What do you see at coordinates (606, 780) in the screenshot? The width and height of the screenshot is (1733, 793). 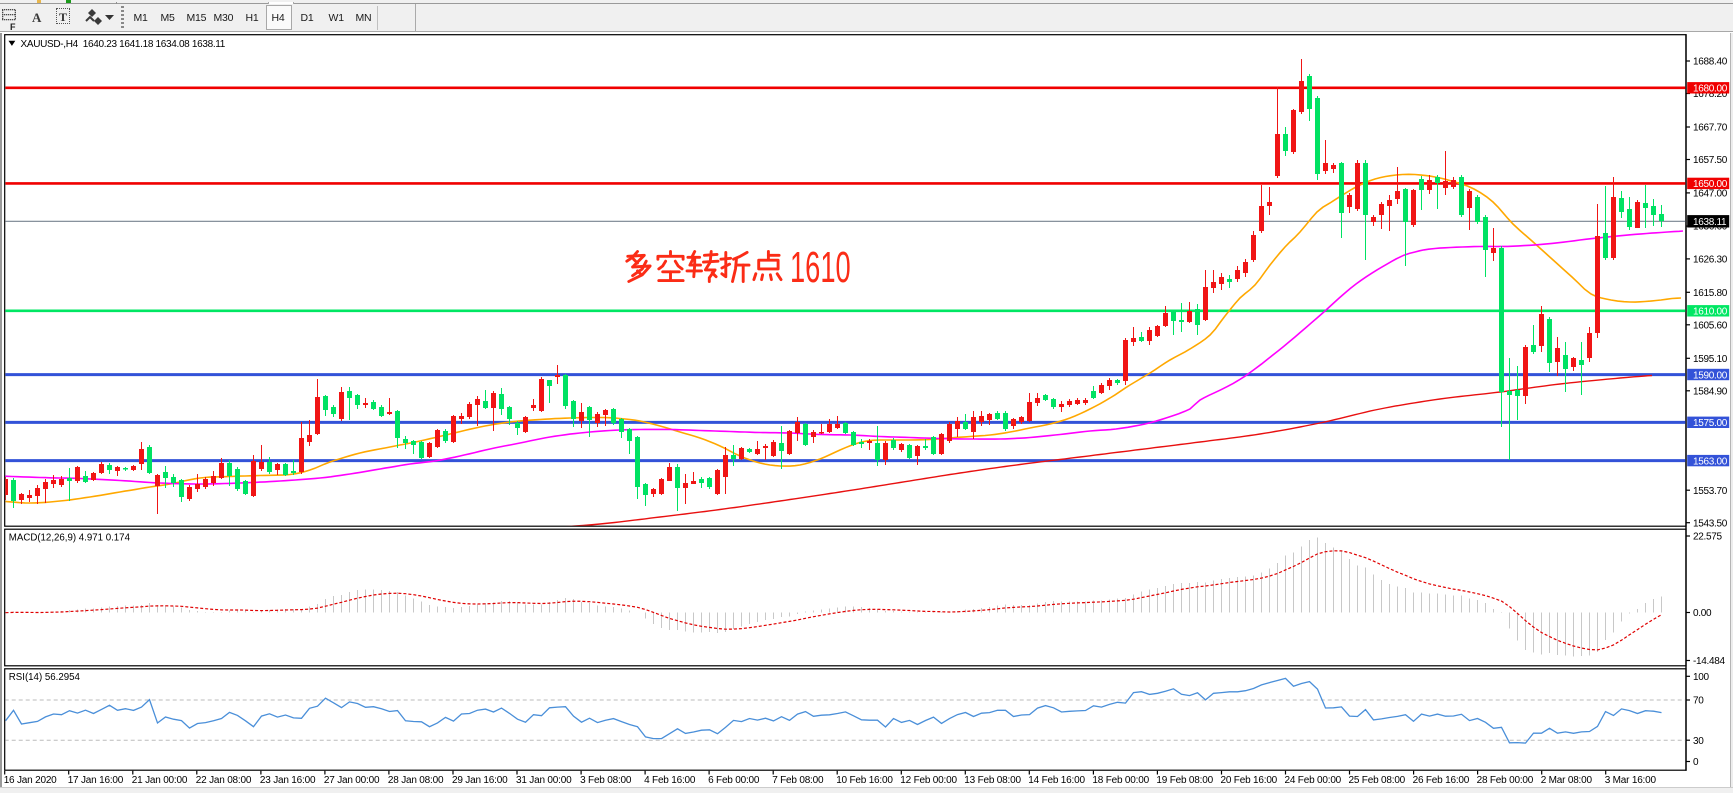 I see `svg-text: 3 Feb 08:00` at bounding box center [606, 780].